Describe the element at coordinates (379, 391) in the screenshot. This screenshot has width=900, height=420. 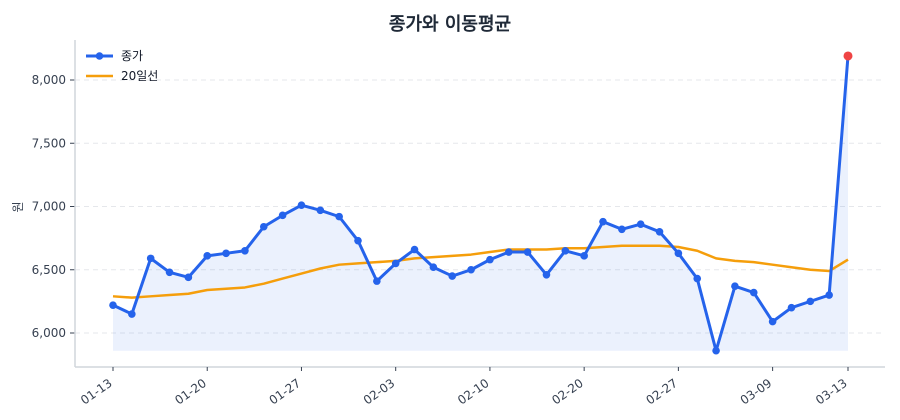
I see `x-tick-label: 02-03` at that location.